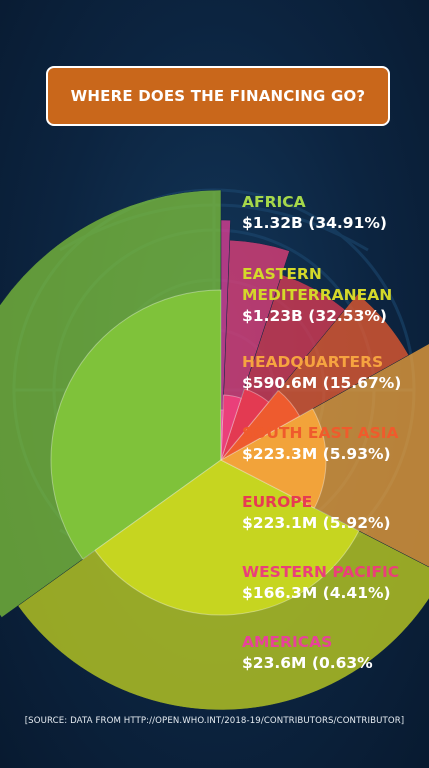 Image resolution: width=429 pixels, height=768 pixels. What do you see at coordinates (316, 593) in the screenshot?
I see `slice-label-value: $166.3M (4.41%)` at bounding box center [316, 593].